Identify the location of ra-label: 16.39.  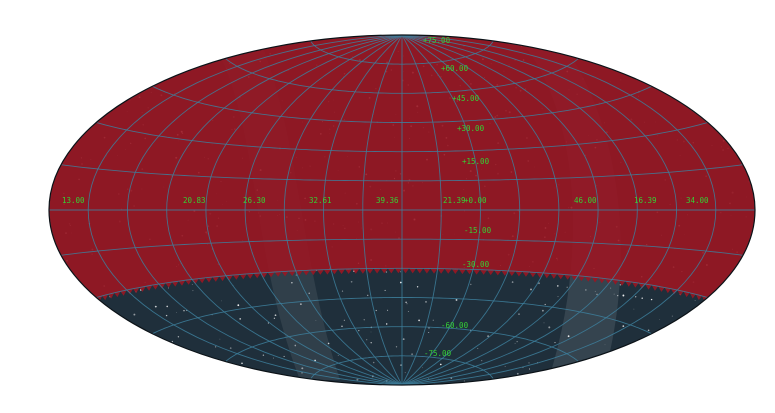
(645, 200).